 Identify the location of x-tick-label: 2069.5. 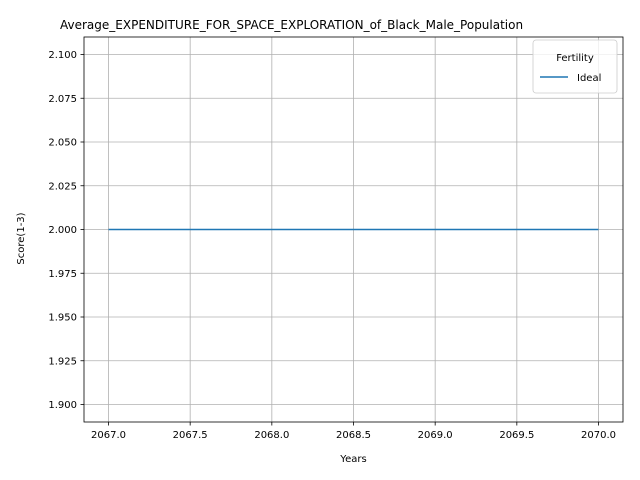
(516, 435).